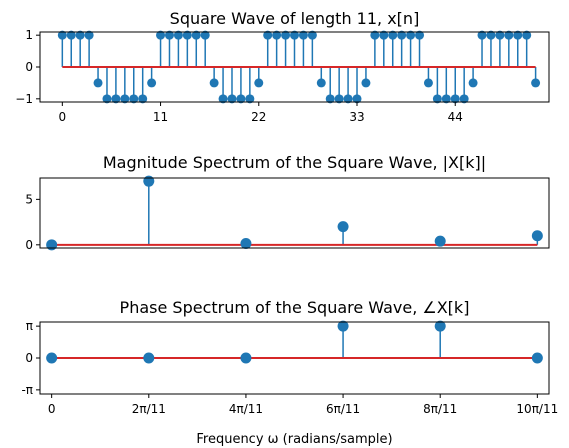 This screenshot has height=448, width=569. What do you see at coordinates (29, 199) in the screenshot?
I see `y-tick-label: 5` at bounding box center [29, 199].